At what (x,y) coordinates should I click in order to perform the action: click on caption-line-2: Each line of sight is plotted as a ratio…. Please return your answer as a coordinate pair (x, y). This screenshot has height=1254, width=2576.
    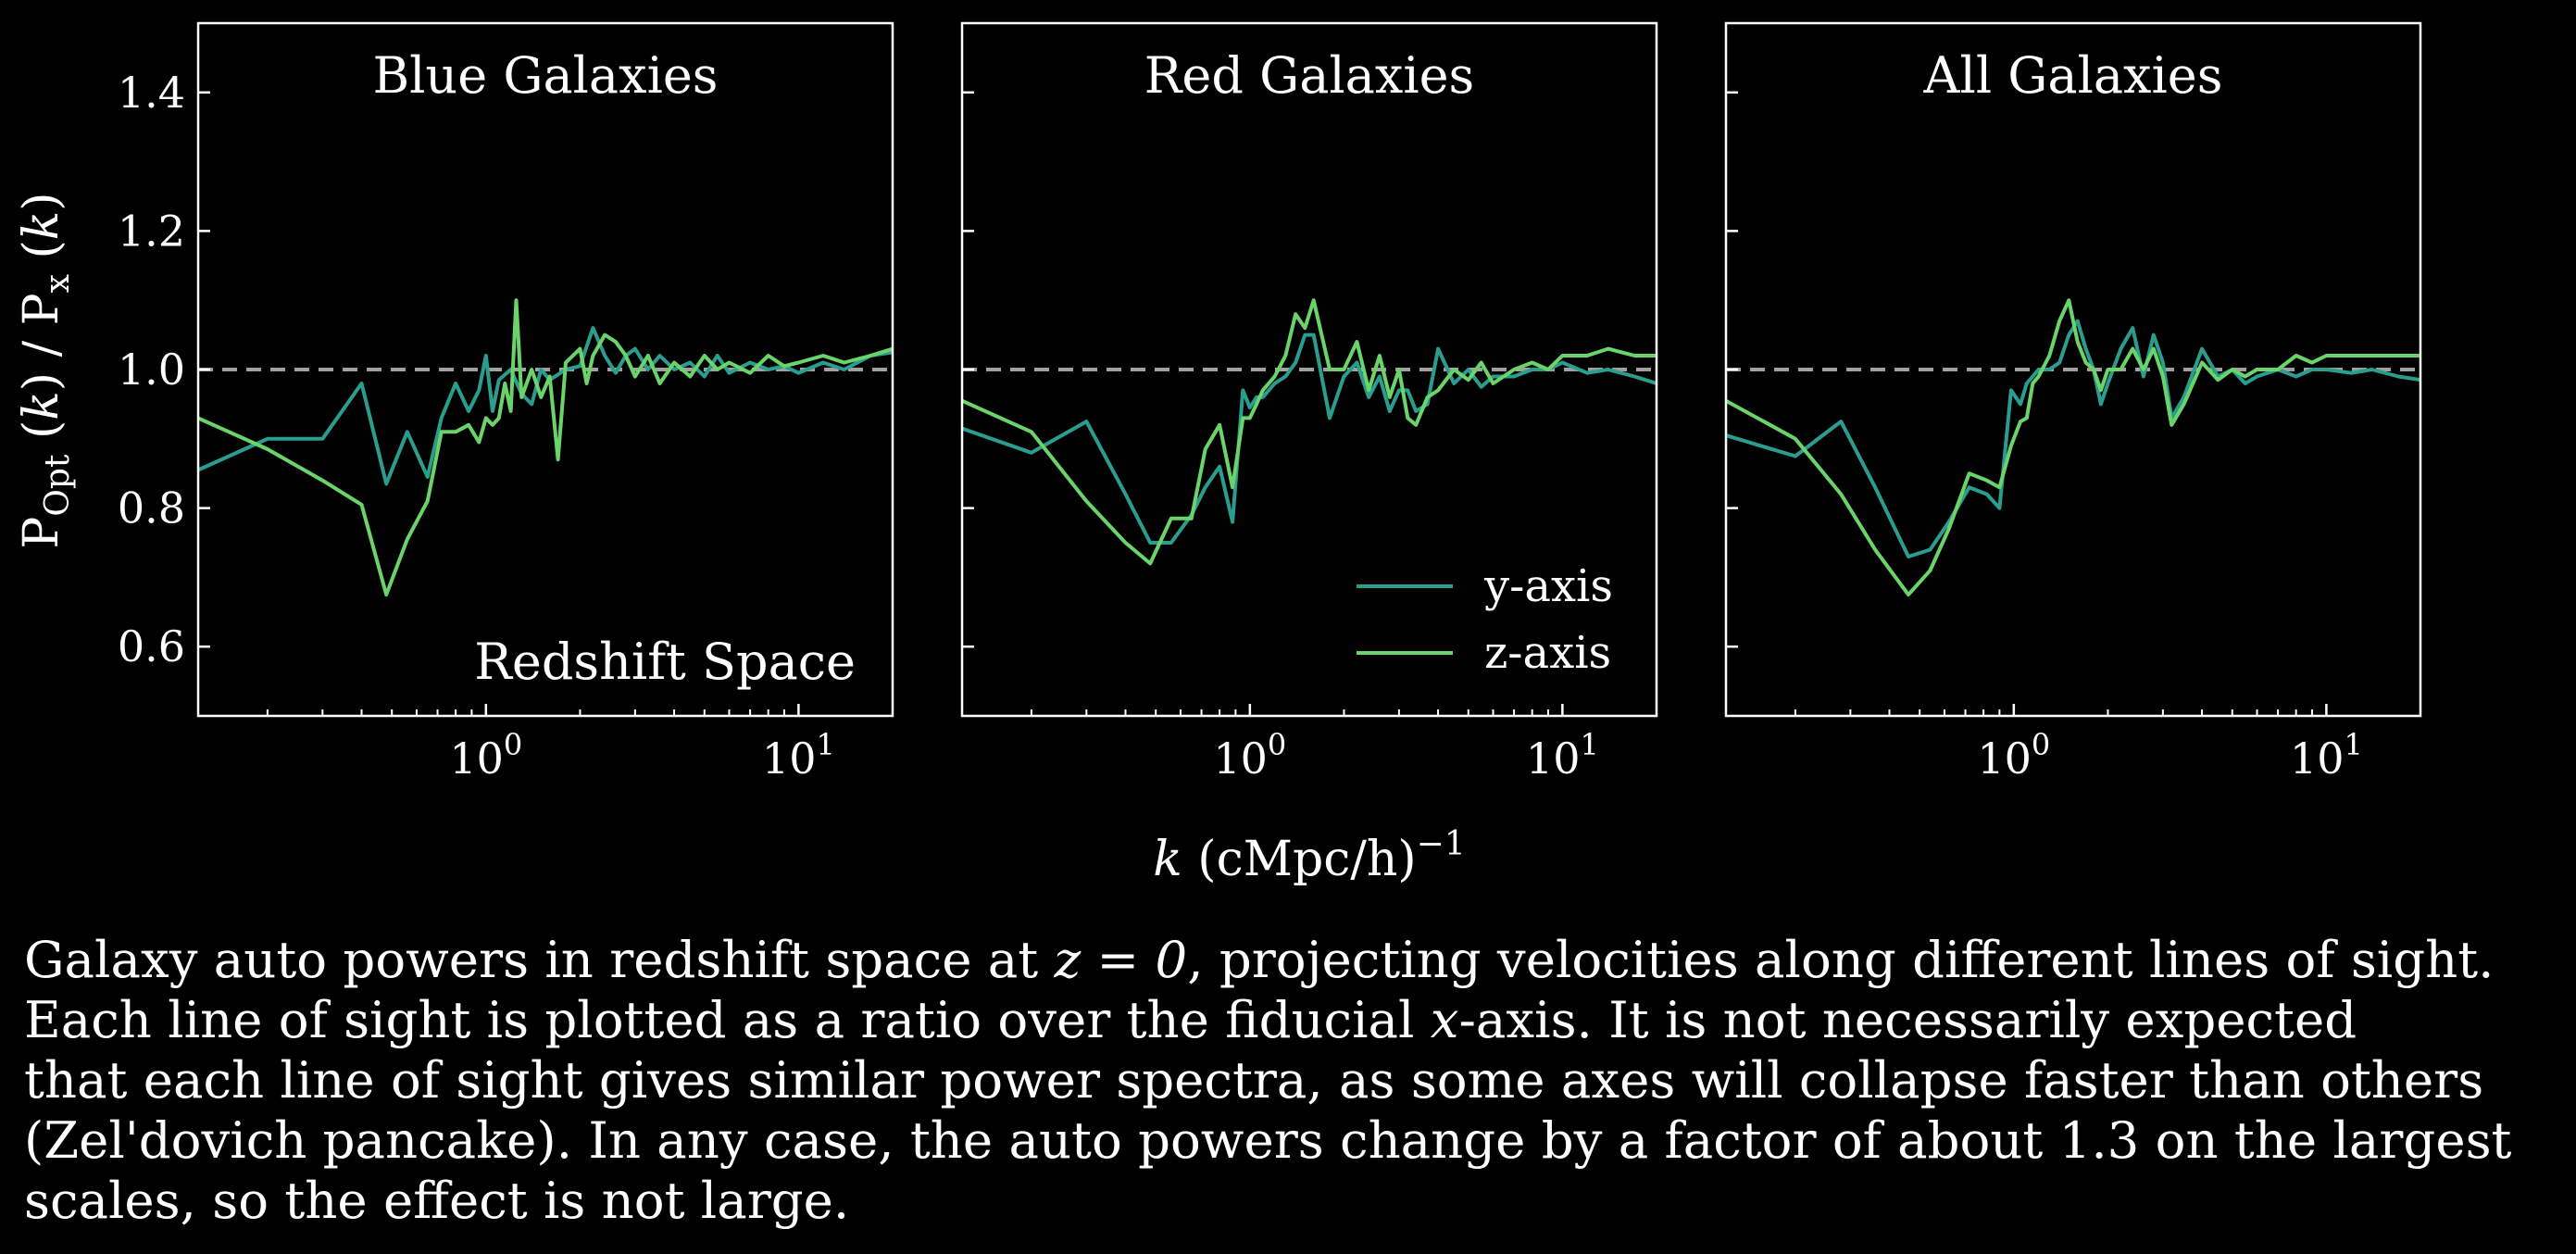
    Looking at the image, I should click on (1190, 1020).